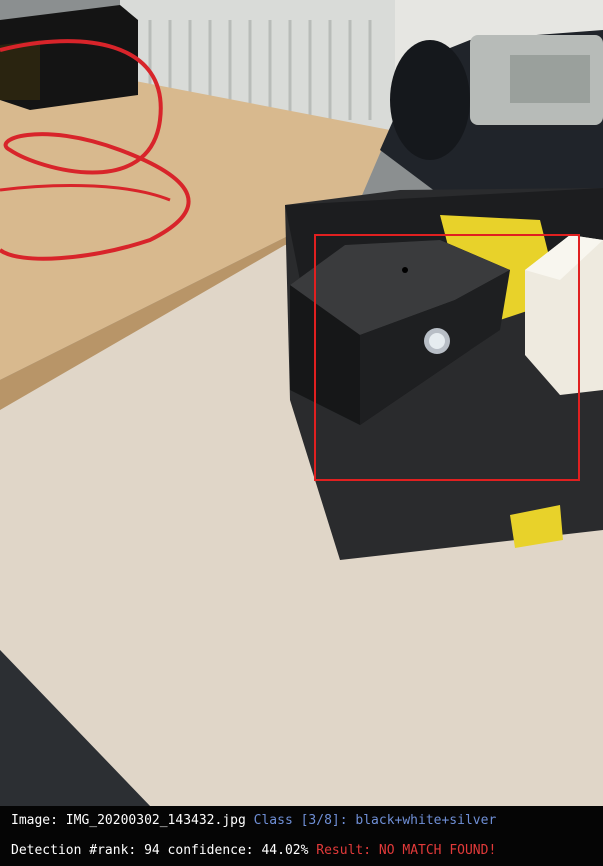  What do you see at coordinates (285, 850) in the screenshot?
I see `confidence-value: 44.02%` at bounding box center [285, 850].